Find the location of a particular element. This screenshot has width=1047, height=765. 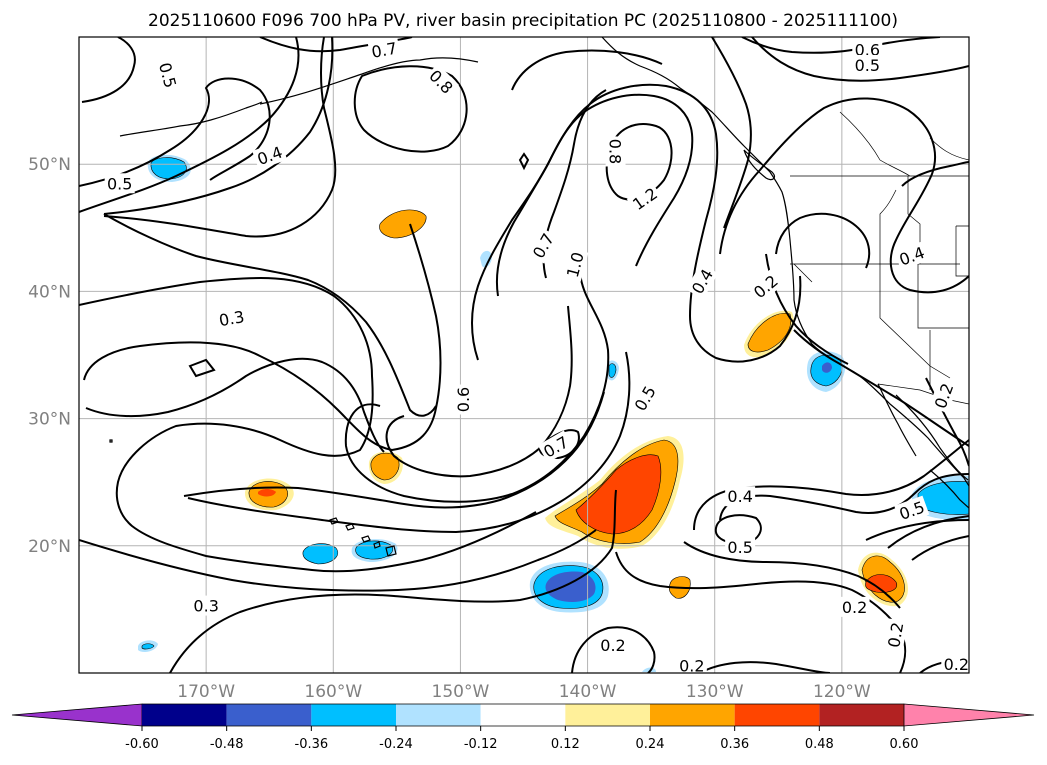

contour-0.5-se is located at coordinates (928, 532).